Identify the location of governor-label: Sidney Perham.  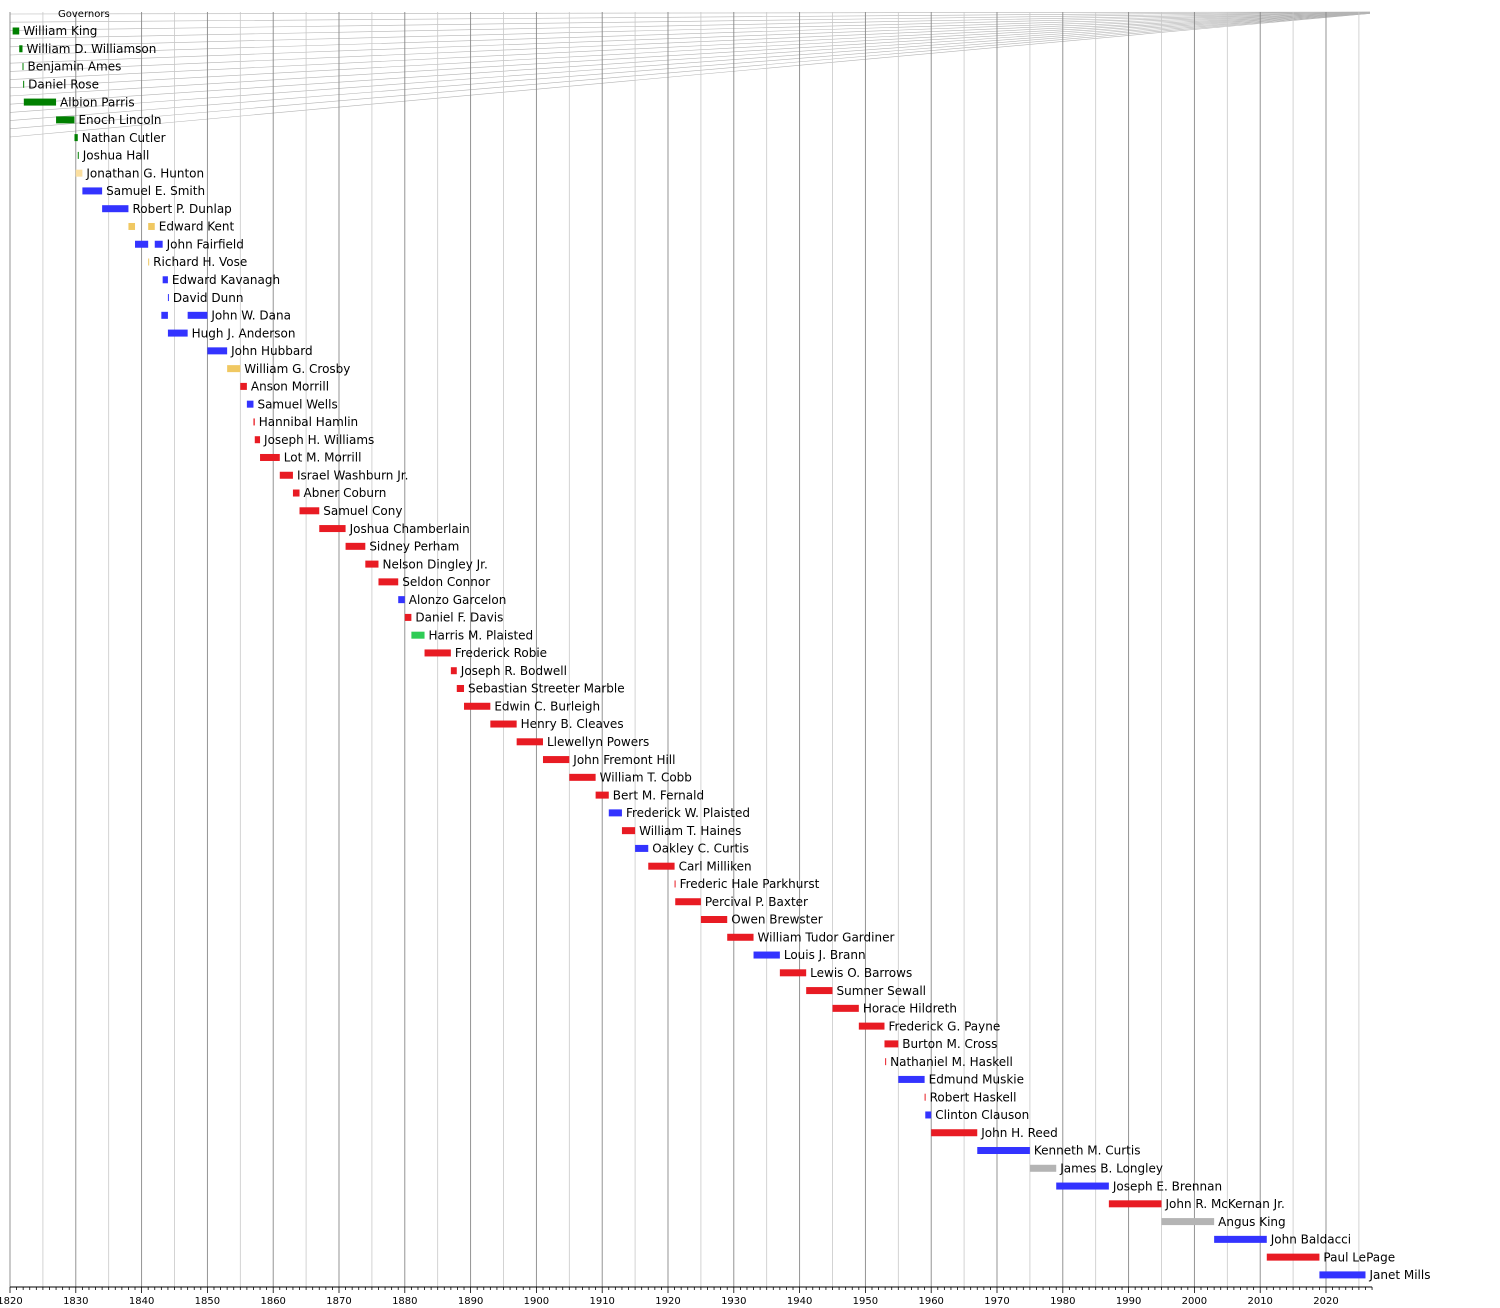
(414, 547).